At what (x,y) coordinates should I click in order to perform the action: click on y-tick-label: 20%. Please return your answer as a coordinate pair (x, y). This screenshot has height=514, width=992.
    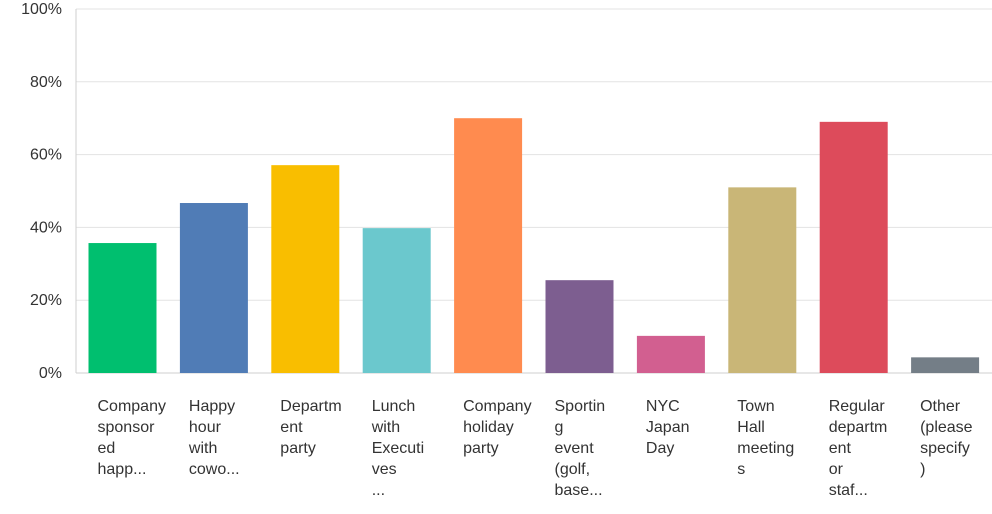
    Looking at the image, I should click on (46, 300).